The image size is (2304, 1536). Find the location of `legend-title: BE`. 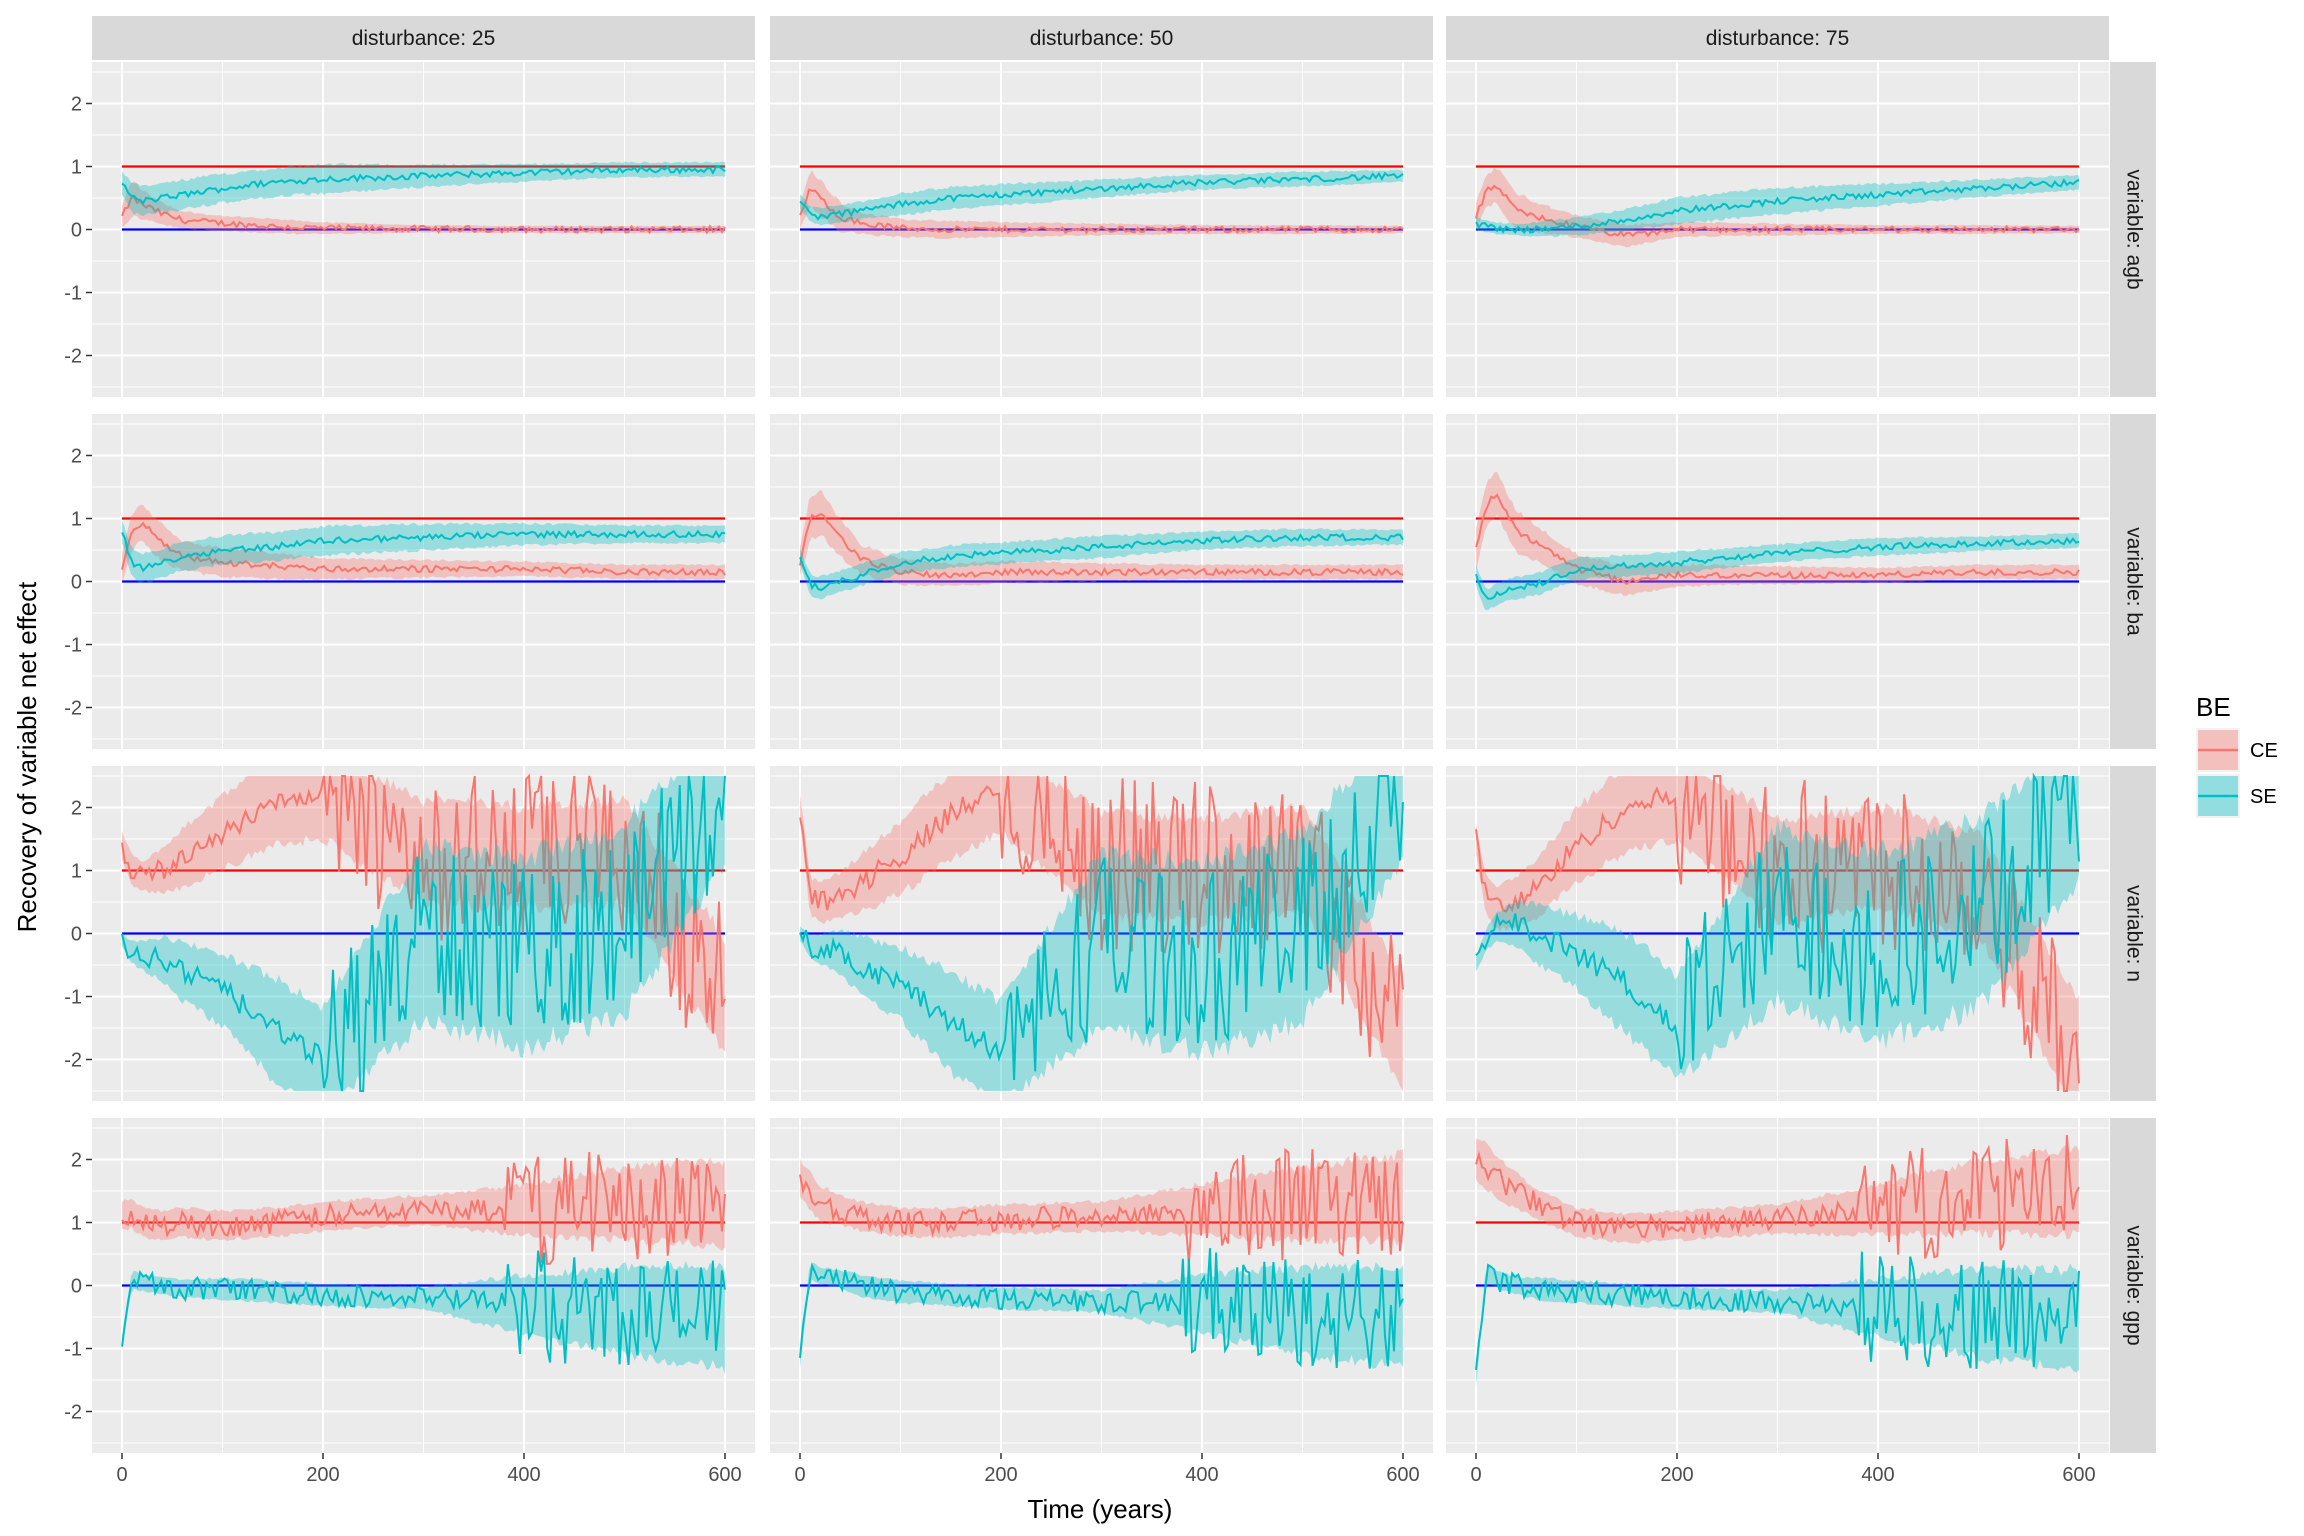

legend-title: BE is located at coordinates (2213, 707).